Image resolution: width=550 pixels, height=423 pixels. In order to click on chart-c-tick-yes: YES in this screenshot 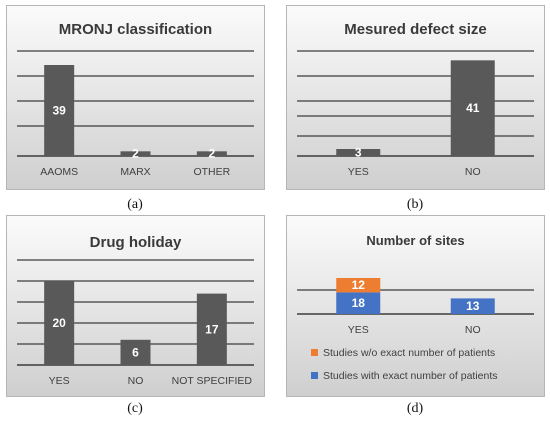, I will do `click(59, 381)`.